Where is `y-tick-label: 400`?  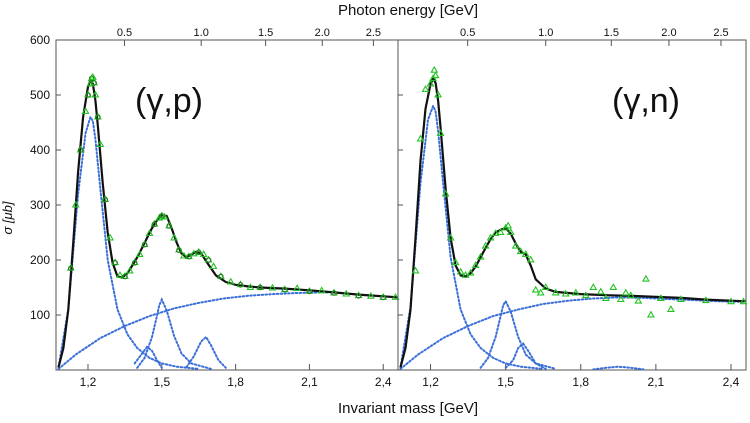 y-tick-label: 400 is located at coordinates (40, 150).